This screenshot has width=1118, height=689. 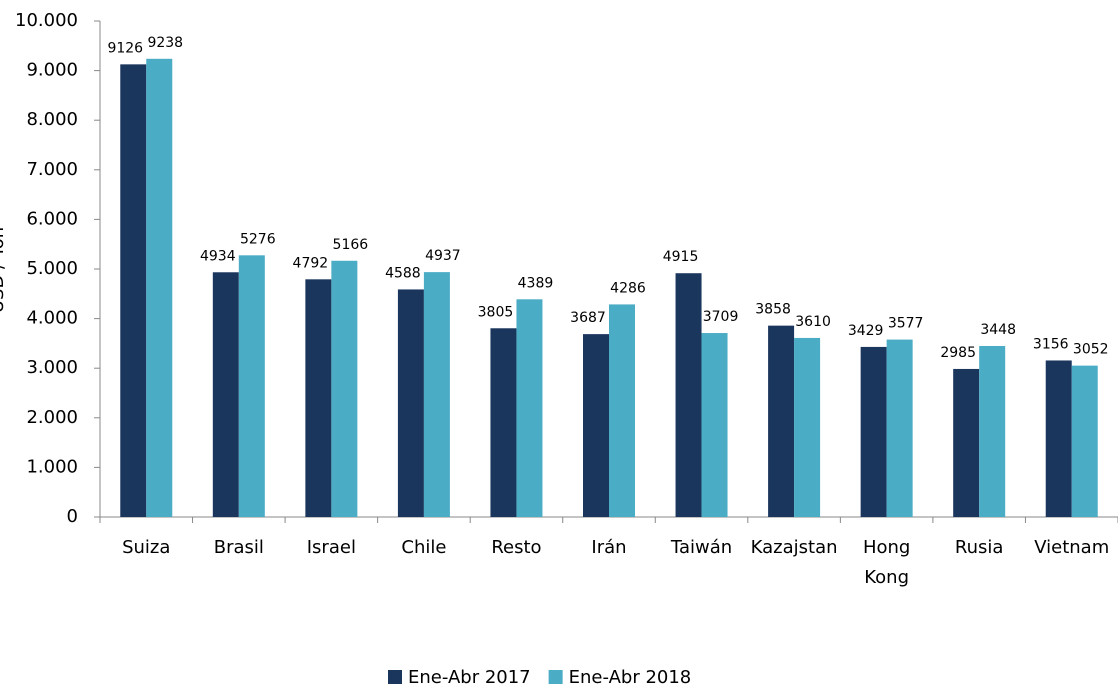 I want to click on x-tick-label: Rusia, so click(x=979, y=547).